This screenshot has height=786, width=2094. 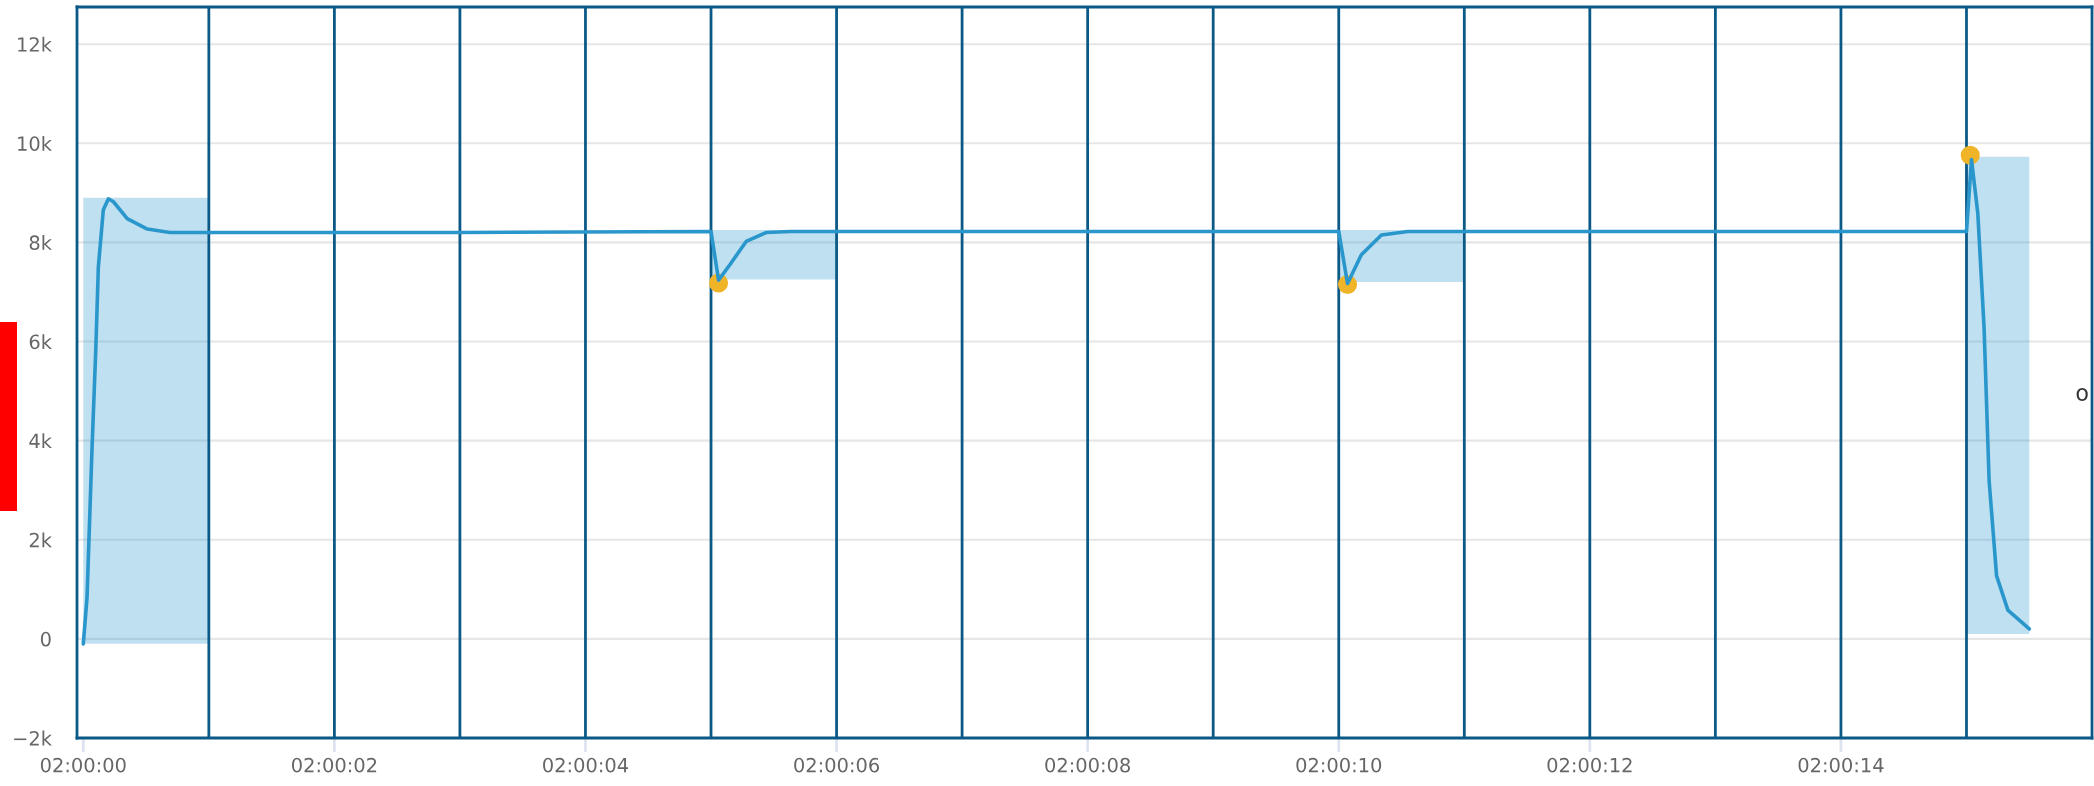 I want to click on y-tick-label: 10k, so click(x=35, y=143).